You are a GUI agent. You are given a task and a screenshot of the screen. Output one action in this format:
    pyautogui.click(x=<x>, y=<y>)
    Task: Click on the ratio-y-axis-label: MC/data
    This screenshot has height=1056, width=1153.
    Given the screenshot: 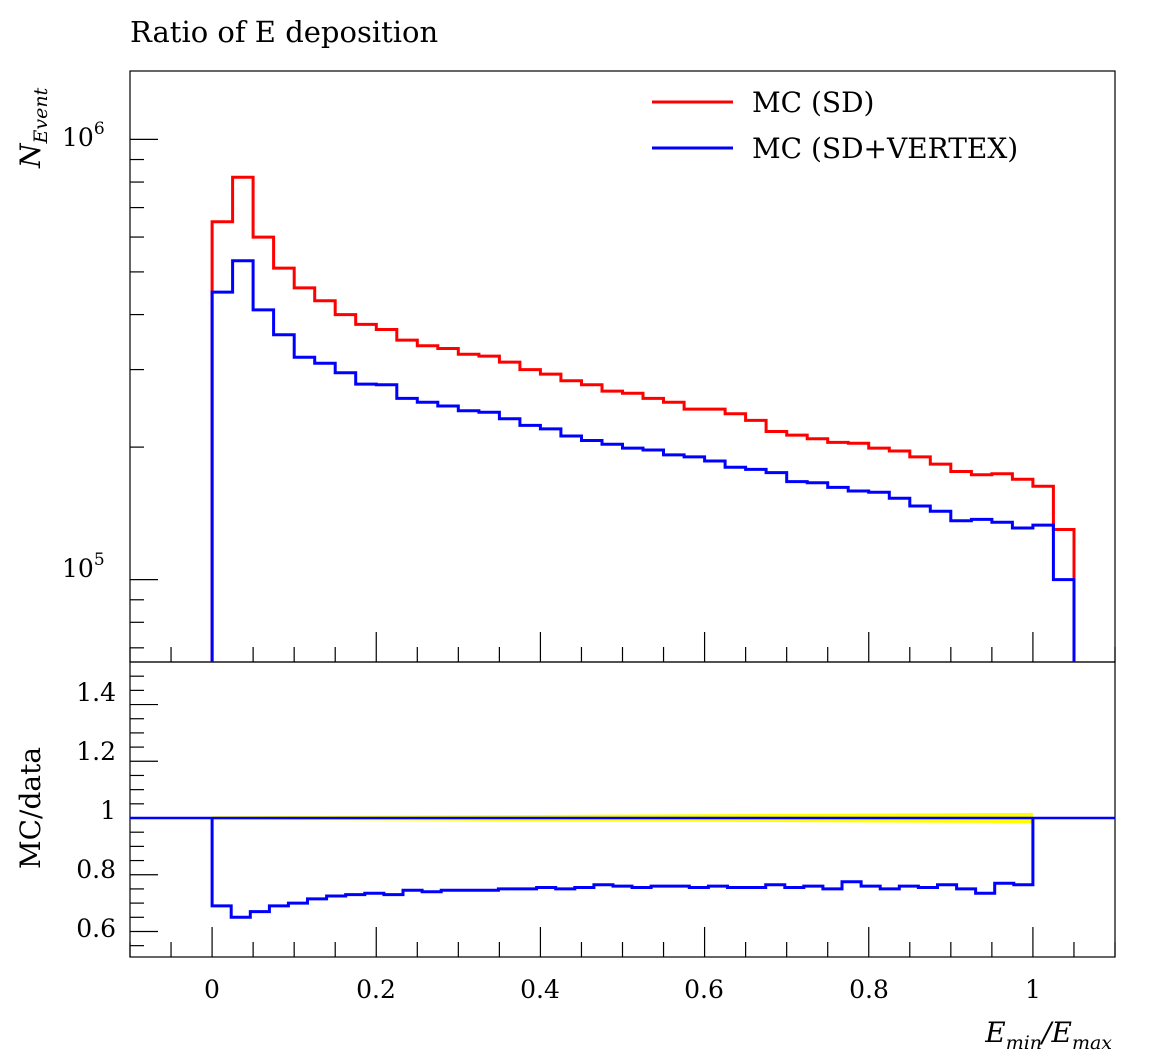 What is the action you would take?
    pyautogui.click(x=30, y=808)
    